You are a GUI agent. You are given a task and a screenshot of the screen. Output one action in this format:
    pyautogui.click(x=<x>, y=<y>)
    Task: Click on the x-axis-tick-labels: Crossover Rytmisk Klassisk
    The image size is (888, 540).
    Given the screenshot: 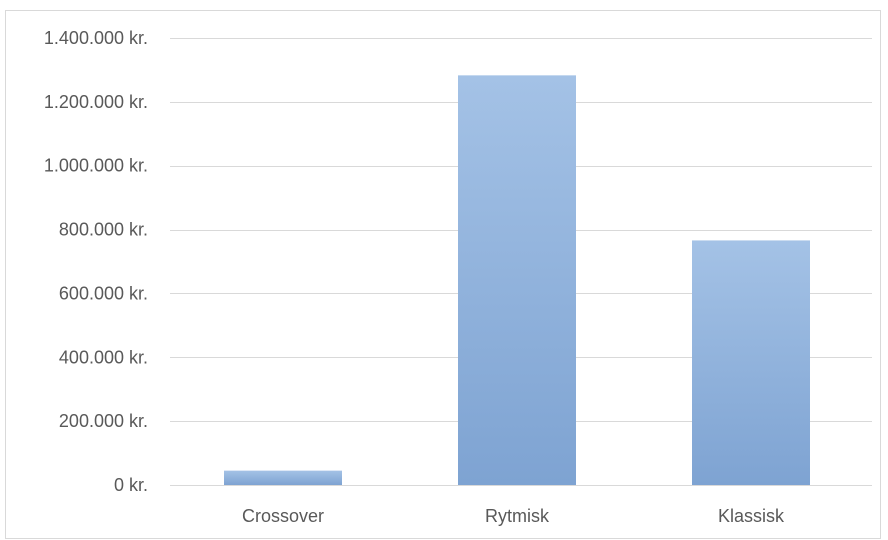 What is the action you would take?
    pyautogui.click(x=513, y=516)
    